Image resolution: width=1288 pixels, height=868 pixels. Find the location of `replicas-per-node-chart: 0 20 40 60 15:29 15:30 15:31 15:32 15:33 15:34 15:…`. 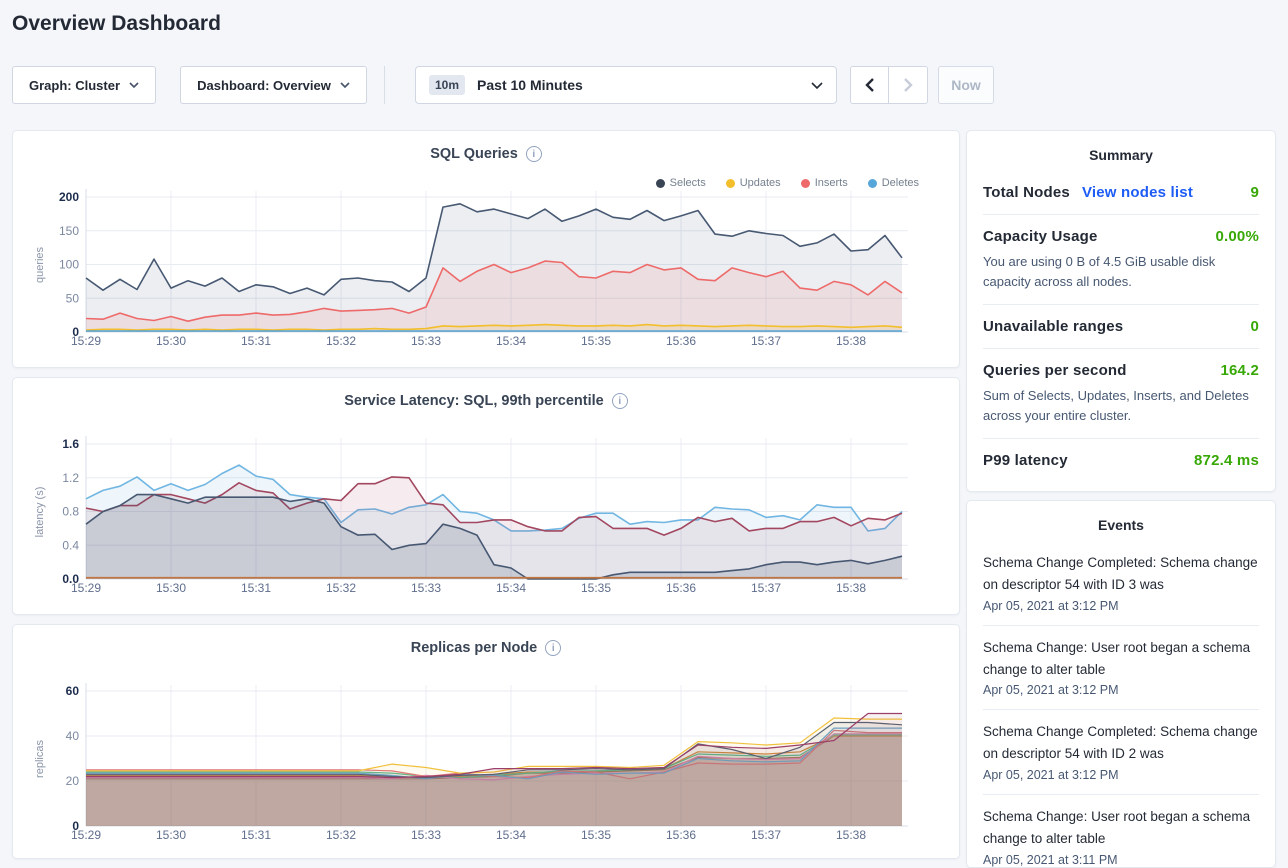

replicas-per-node-chart: 0 20 40 60 15:29 15:30 15:31 15:32 15:33 15:34 15:… is located at coordinates (487, 765).